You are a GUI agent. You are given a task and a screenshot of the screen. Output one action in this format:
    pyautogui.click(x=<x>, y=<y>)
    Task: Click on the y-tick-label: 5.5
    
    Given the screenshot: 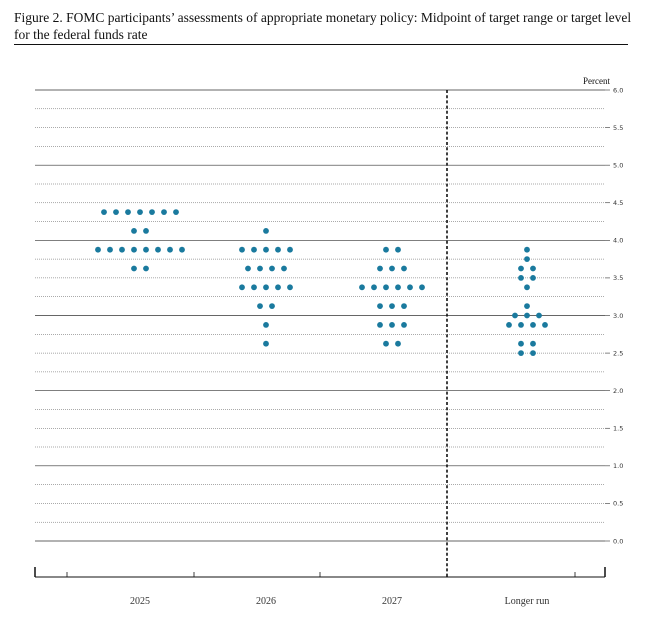 What is the action you would take?
    pyautogui.click(x=618, y=128)
    